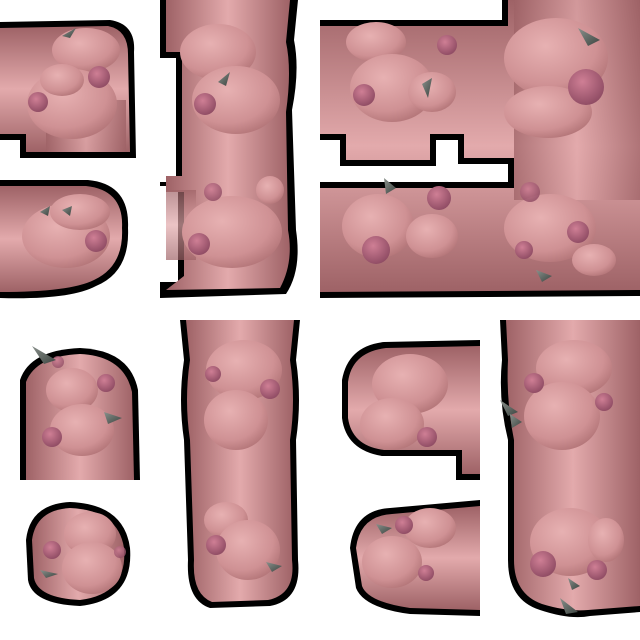 Image resolution: width=640 pixels, height=640 pixels. What do you see at coordinates (78, 554) in the screenshot?
I see `tile-isolated-small` at bounding box center [78, 554].